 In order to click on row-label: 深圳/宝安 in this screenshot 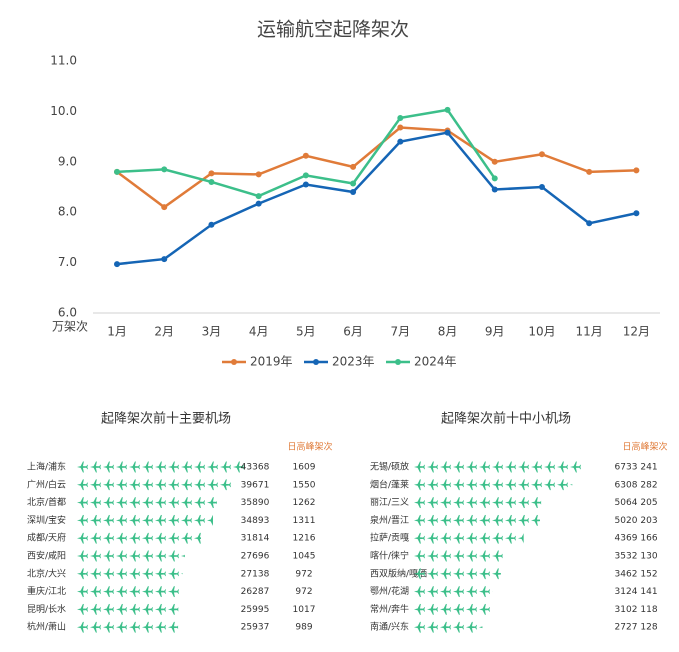, I will do `click(46, 520)`.